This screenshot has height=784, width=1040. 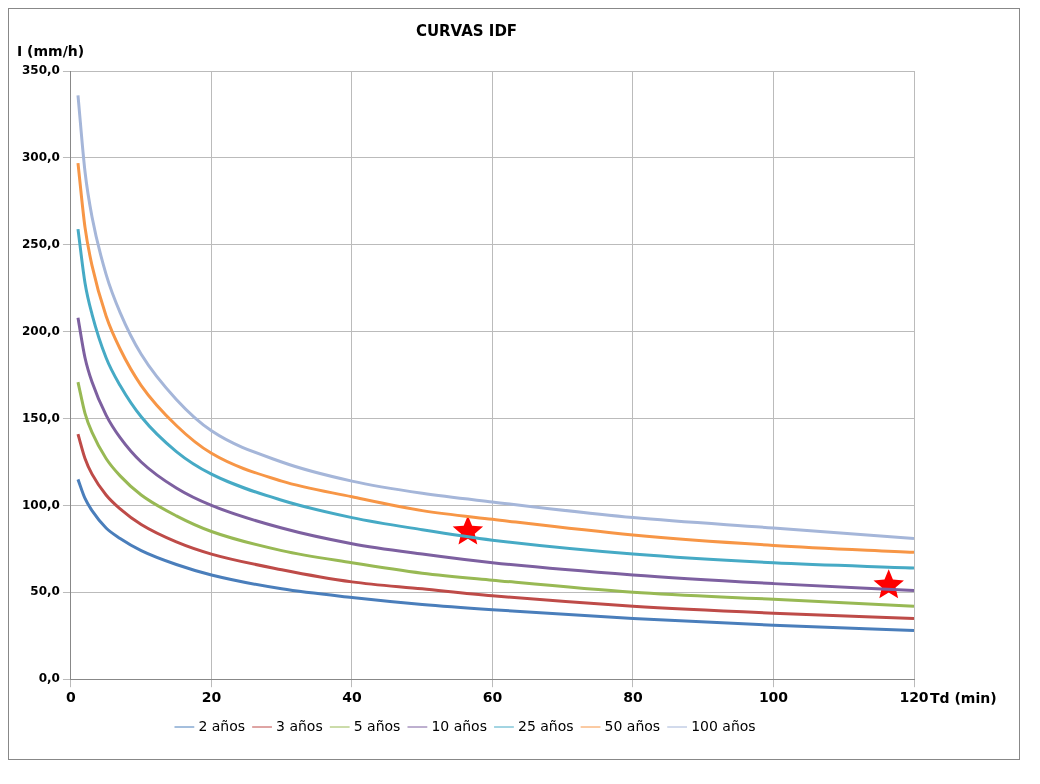 What do you see at coordinates (49, 678) in the screenshot?
I see `y-tick-label: 0,0` at bounding box center [49, 678].